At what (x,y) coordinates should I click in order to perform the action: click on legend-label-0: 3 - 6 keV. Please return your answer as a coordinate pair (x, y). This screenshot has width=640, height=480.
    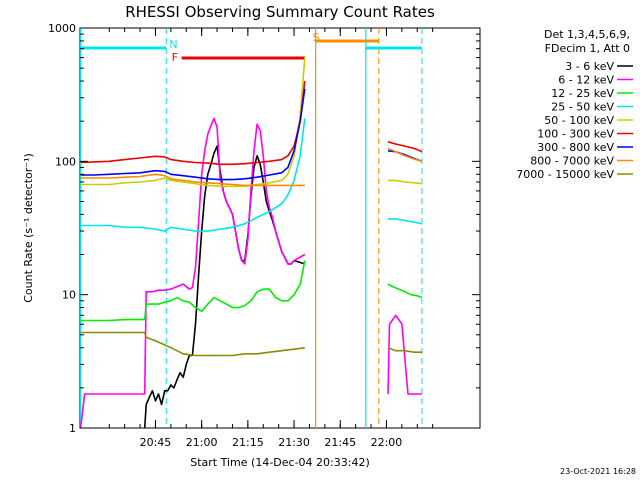
    Looking at the image, I should click on (589, 66).